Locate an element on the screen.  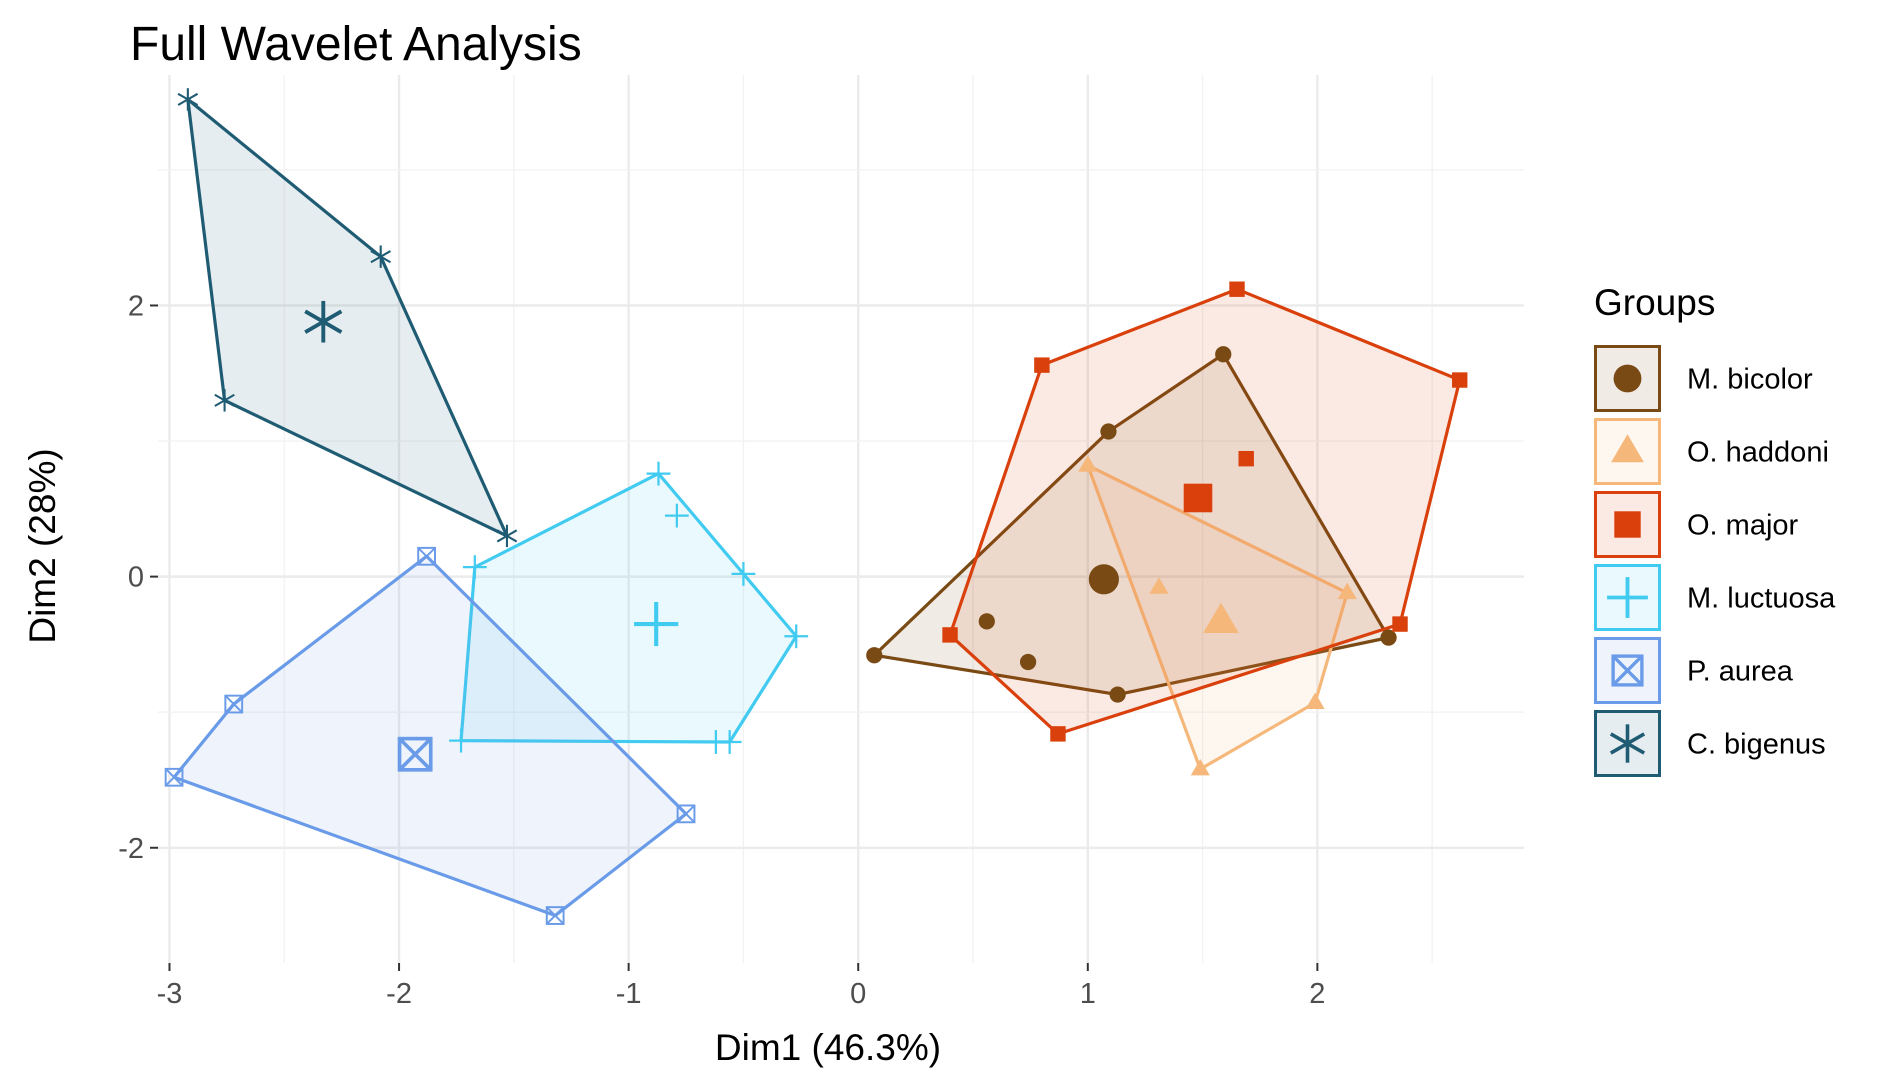
legend-label-p-aurea: P. aurea is located at coordinates (1740, 672).